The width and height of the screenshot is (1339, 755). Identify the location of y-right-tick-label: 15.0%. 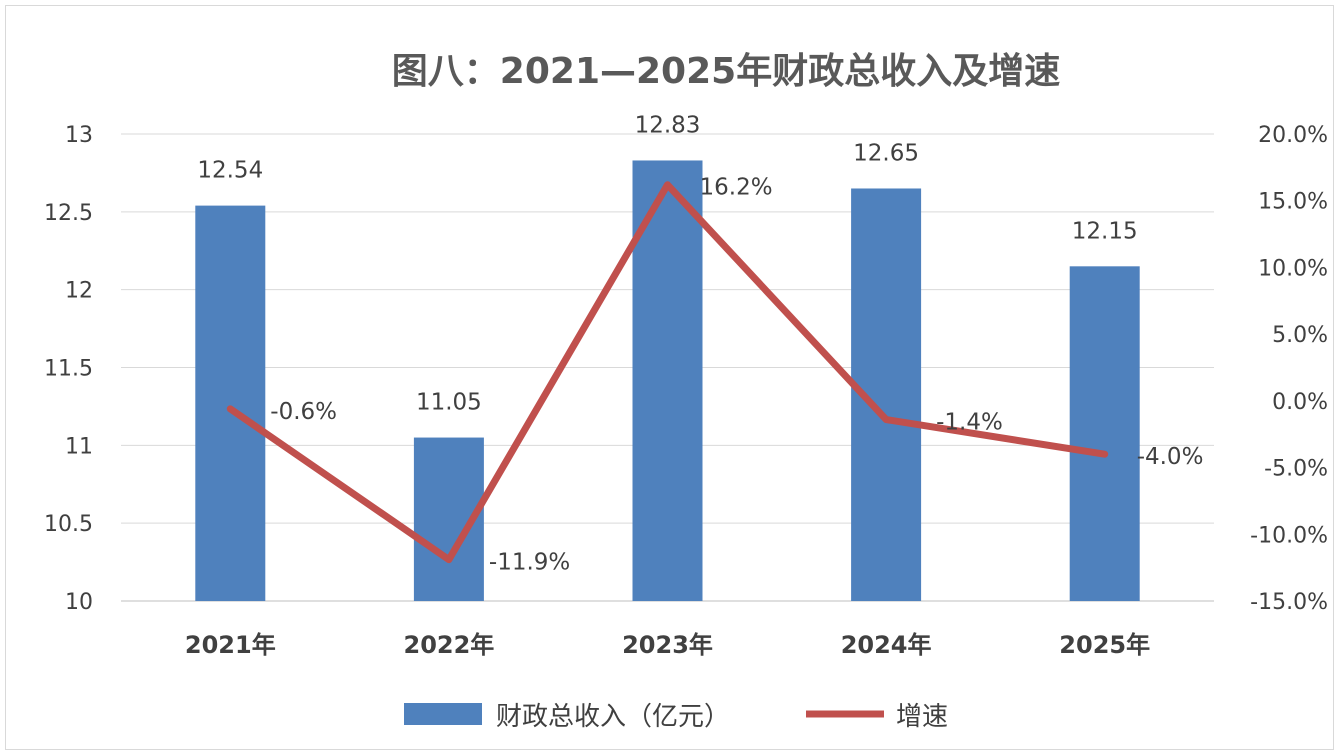
(1293, 202).